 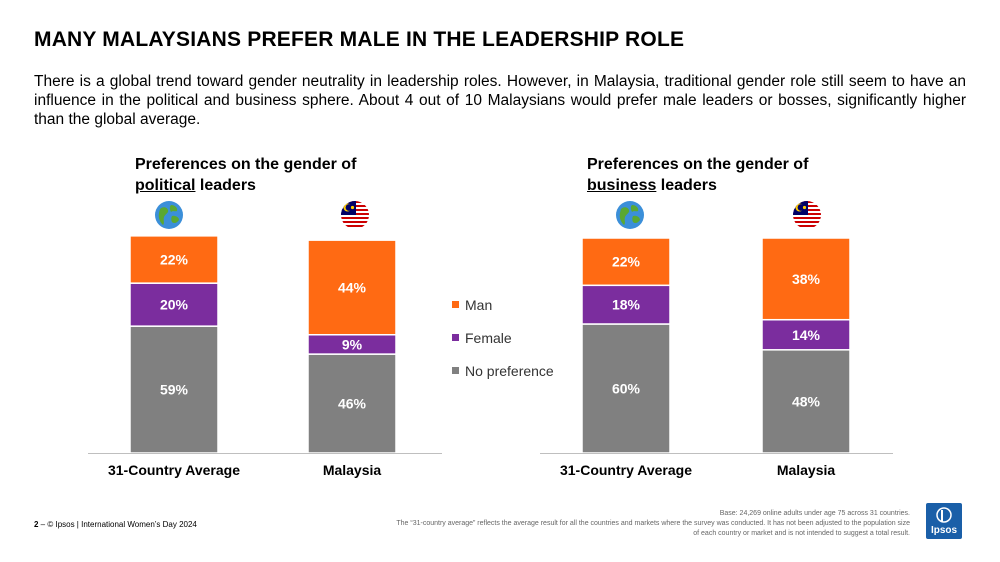 I want to click on ipsos-logo: Ipsos, so click(x=944, y=521).